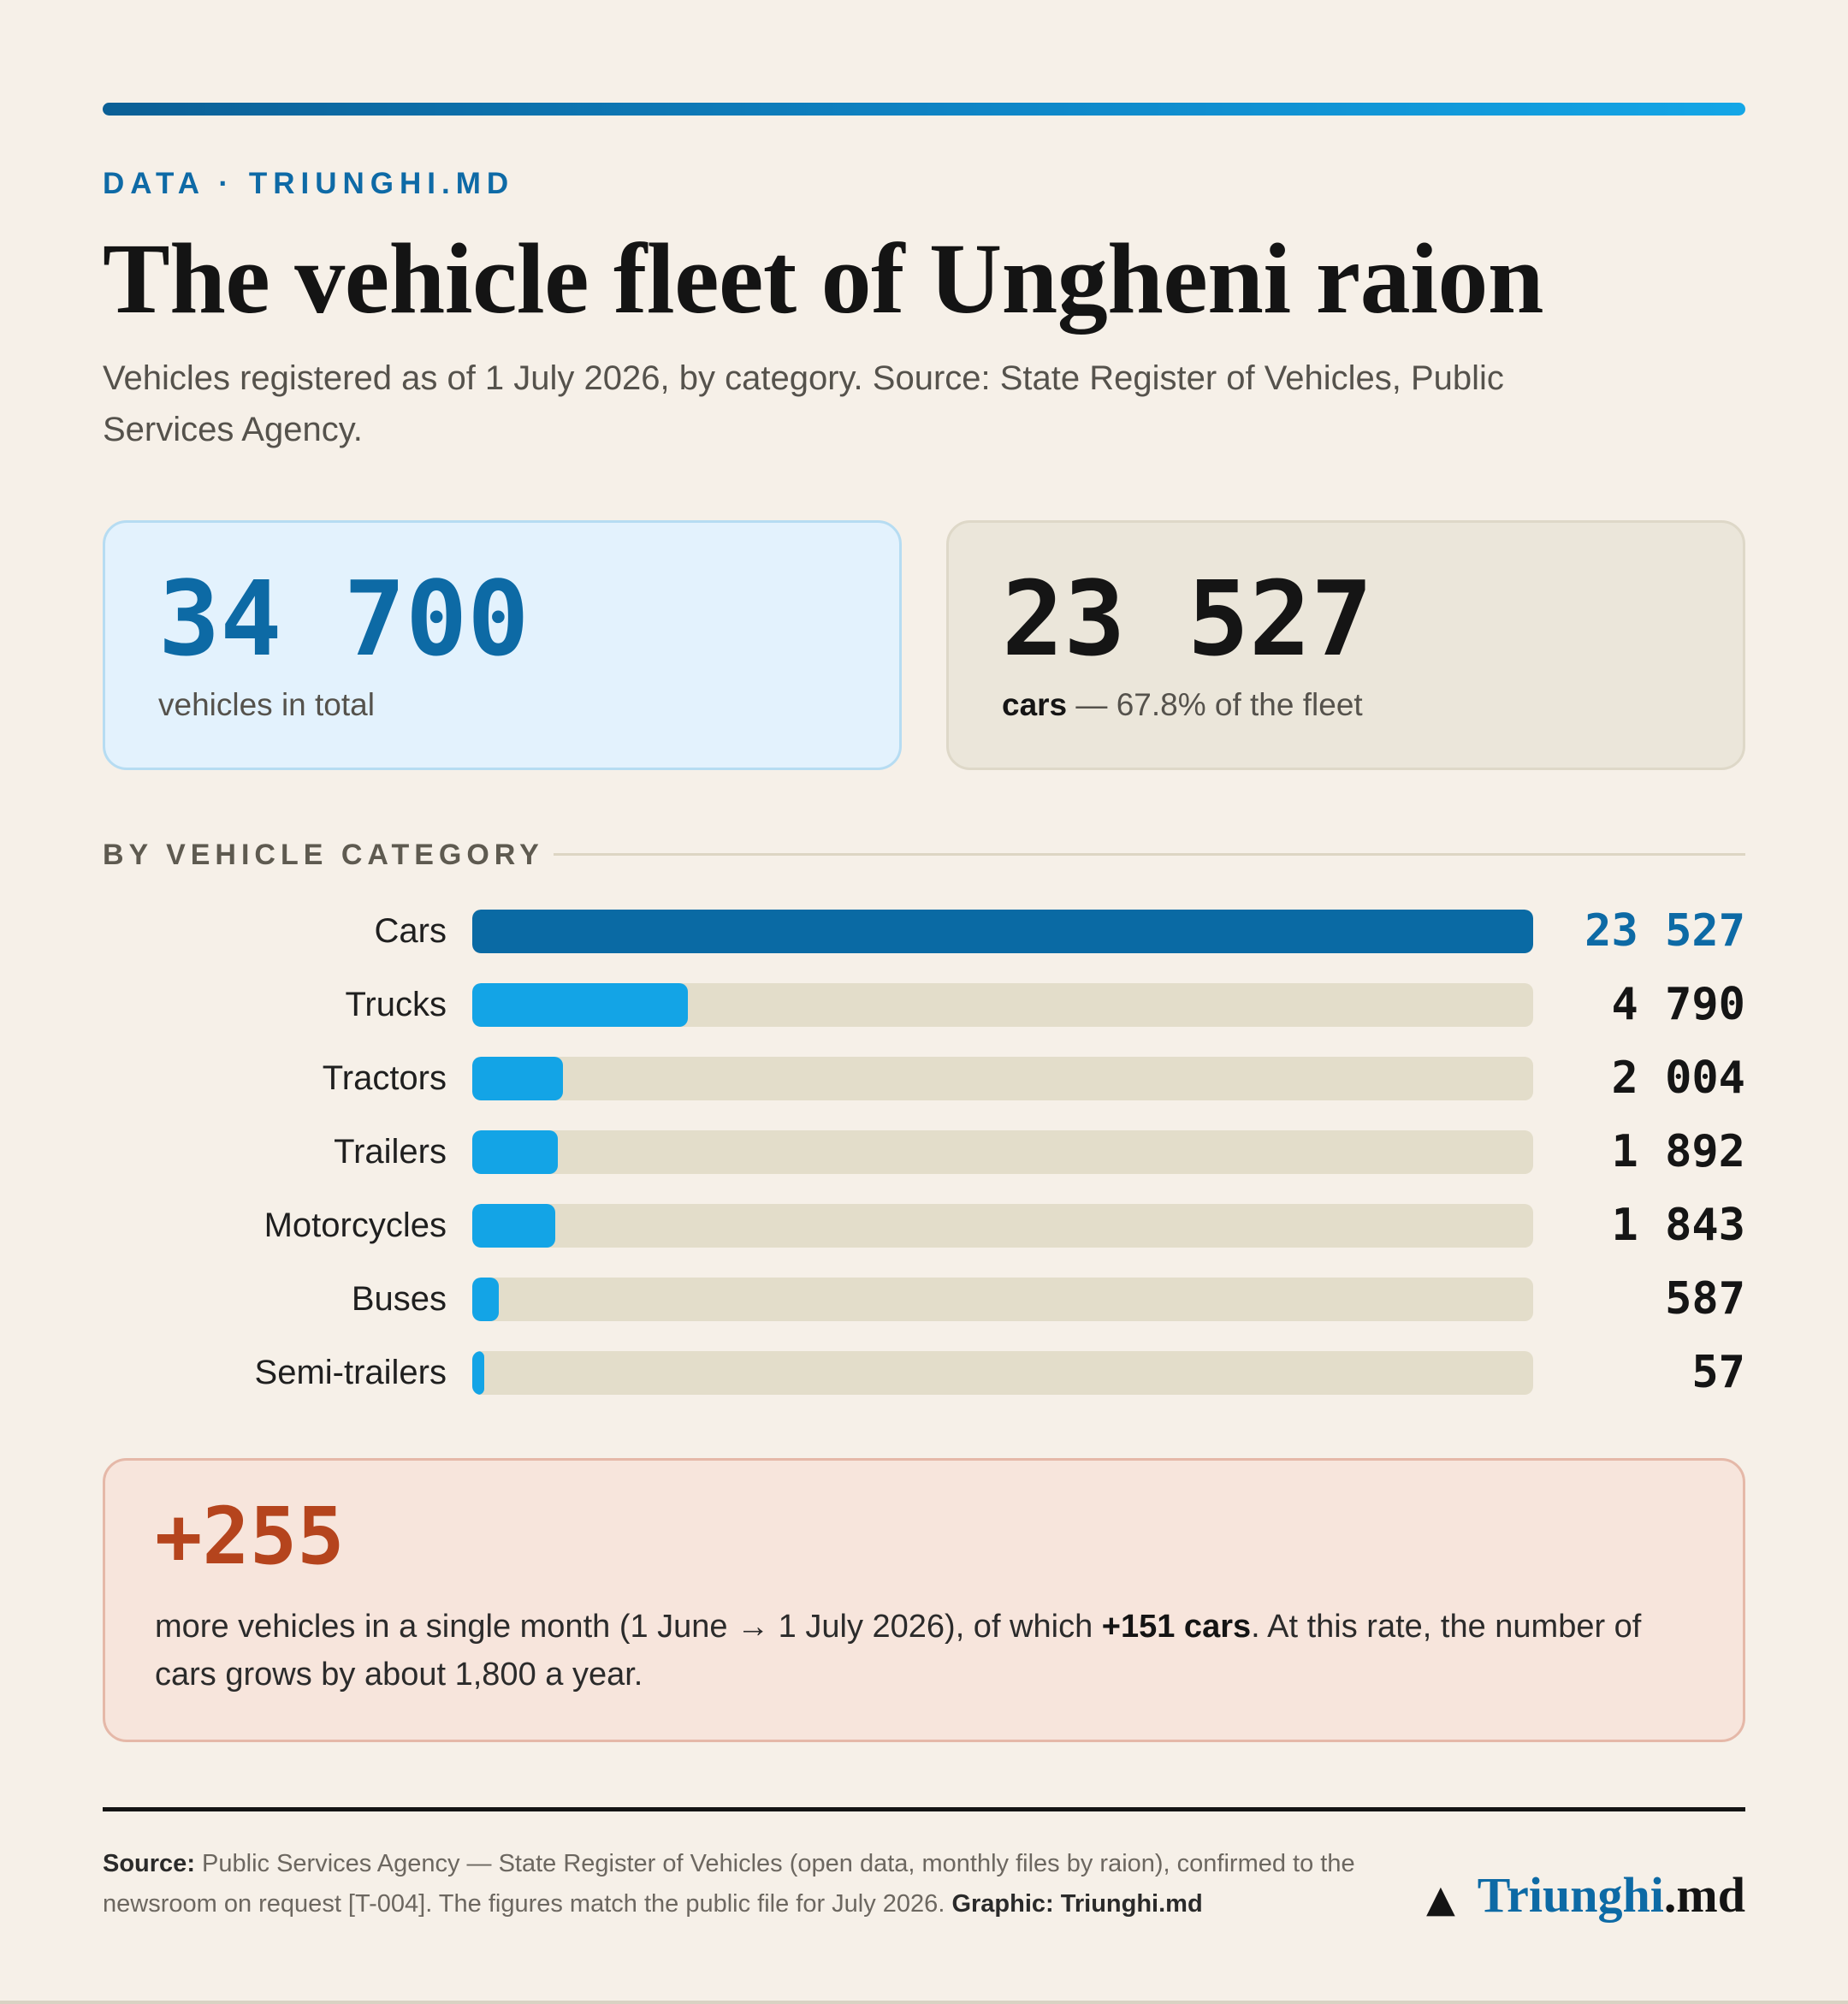  Describe the element at coordinates (1570, 1895) in the screenshot. I see `brand-name: Triunghi` at that location.